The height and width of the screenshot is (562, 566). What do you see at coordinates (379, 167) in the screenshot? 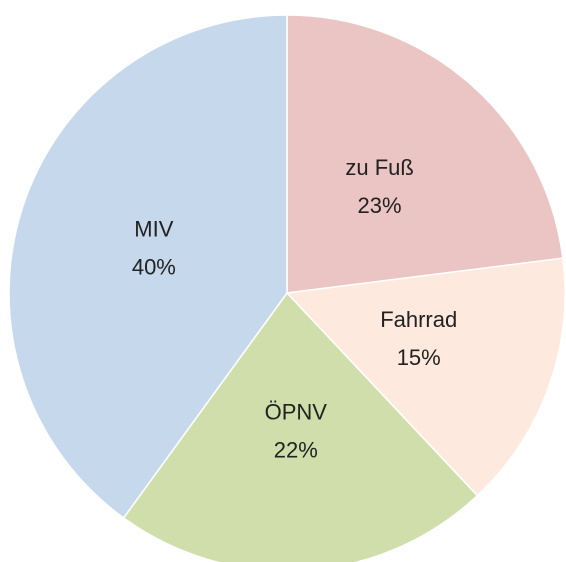
I see `slice-label: zu Fuß` at bounding box center [379, 167].